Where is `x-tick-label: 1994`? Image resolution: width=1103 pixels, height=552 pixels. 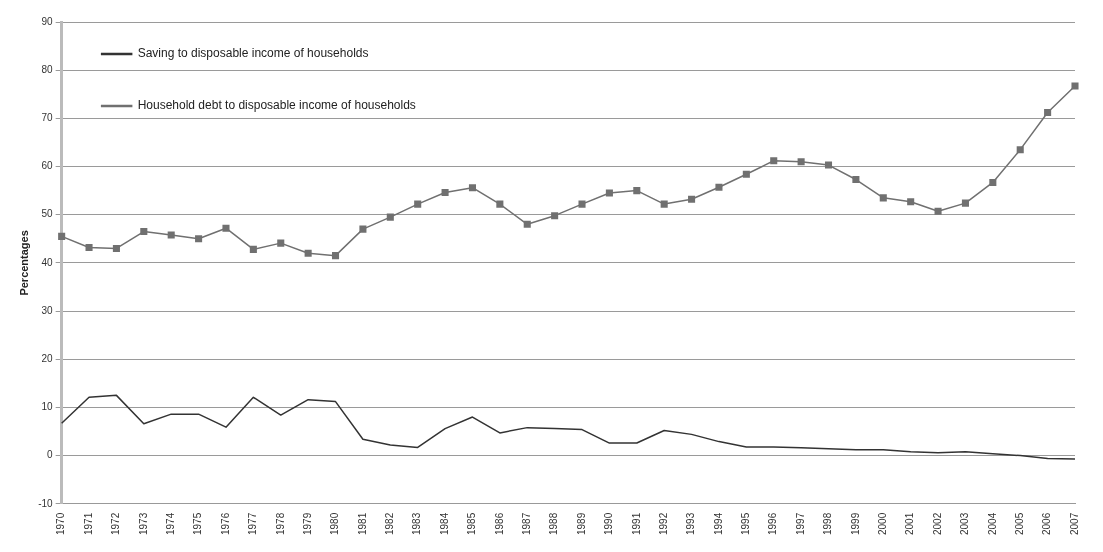
x-tick-label: 1994 is located at coordinates (718, 523).